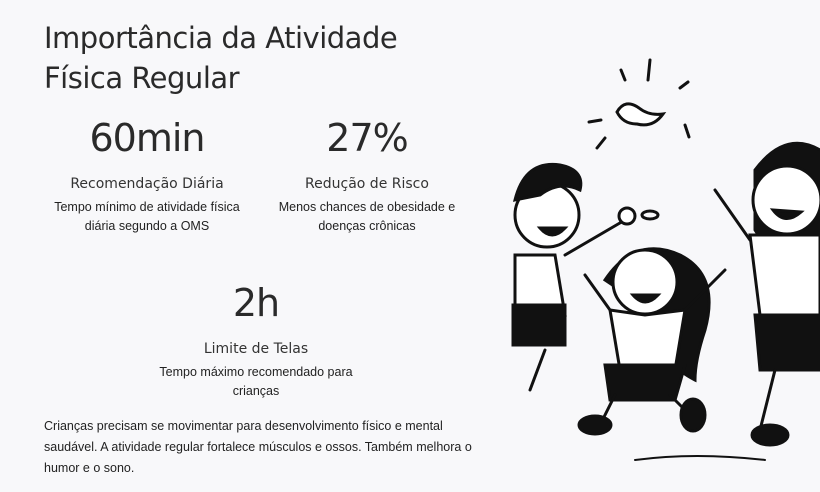 This screenshot has height=492, width=820. I want to click on stat-description: Tempo máximo recomendado para crianças, so click(256, 382).